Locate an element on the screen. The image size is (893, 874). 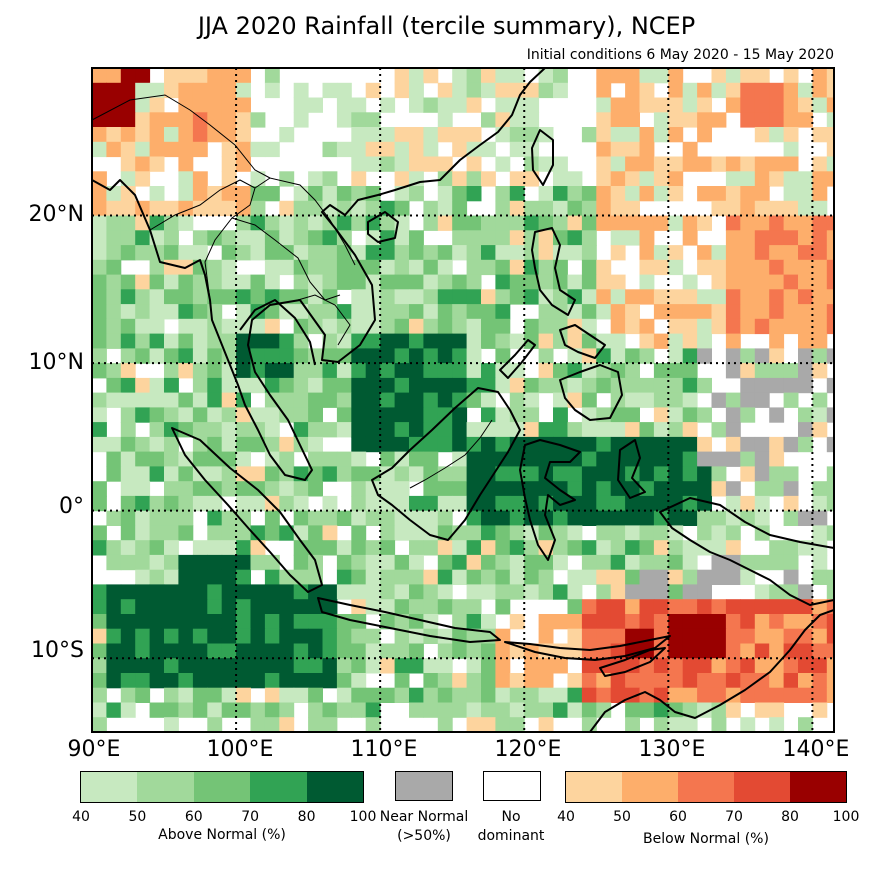
colorbar-tick-label: 50 is located at coordinates (622, 817).